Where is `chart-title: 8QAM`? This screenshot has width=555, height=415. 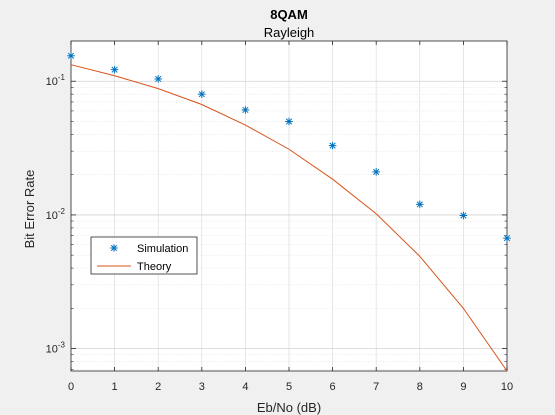
chart-title: 8QAM is located at coordinates (289, 14).